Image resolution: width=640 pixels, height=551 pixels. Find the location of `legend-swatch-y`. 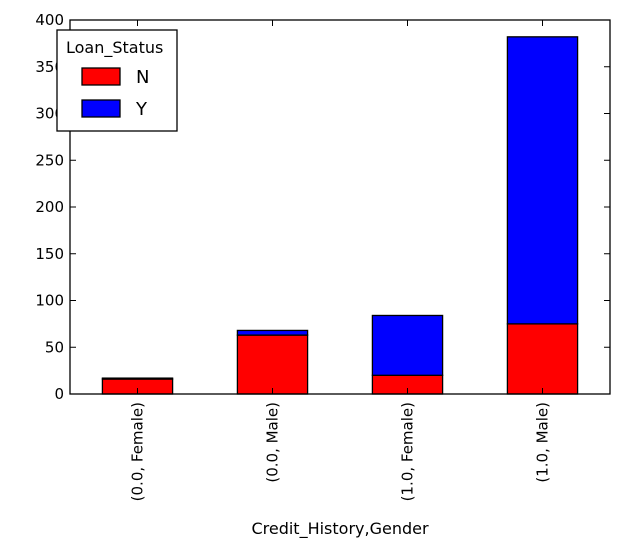

legend-swatch-y is located at coordinates (101, 108).